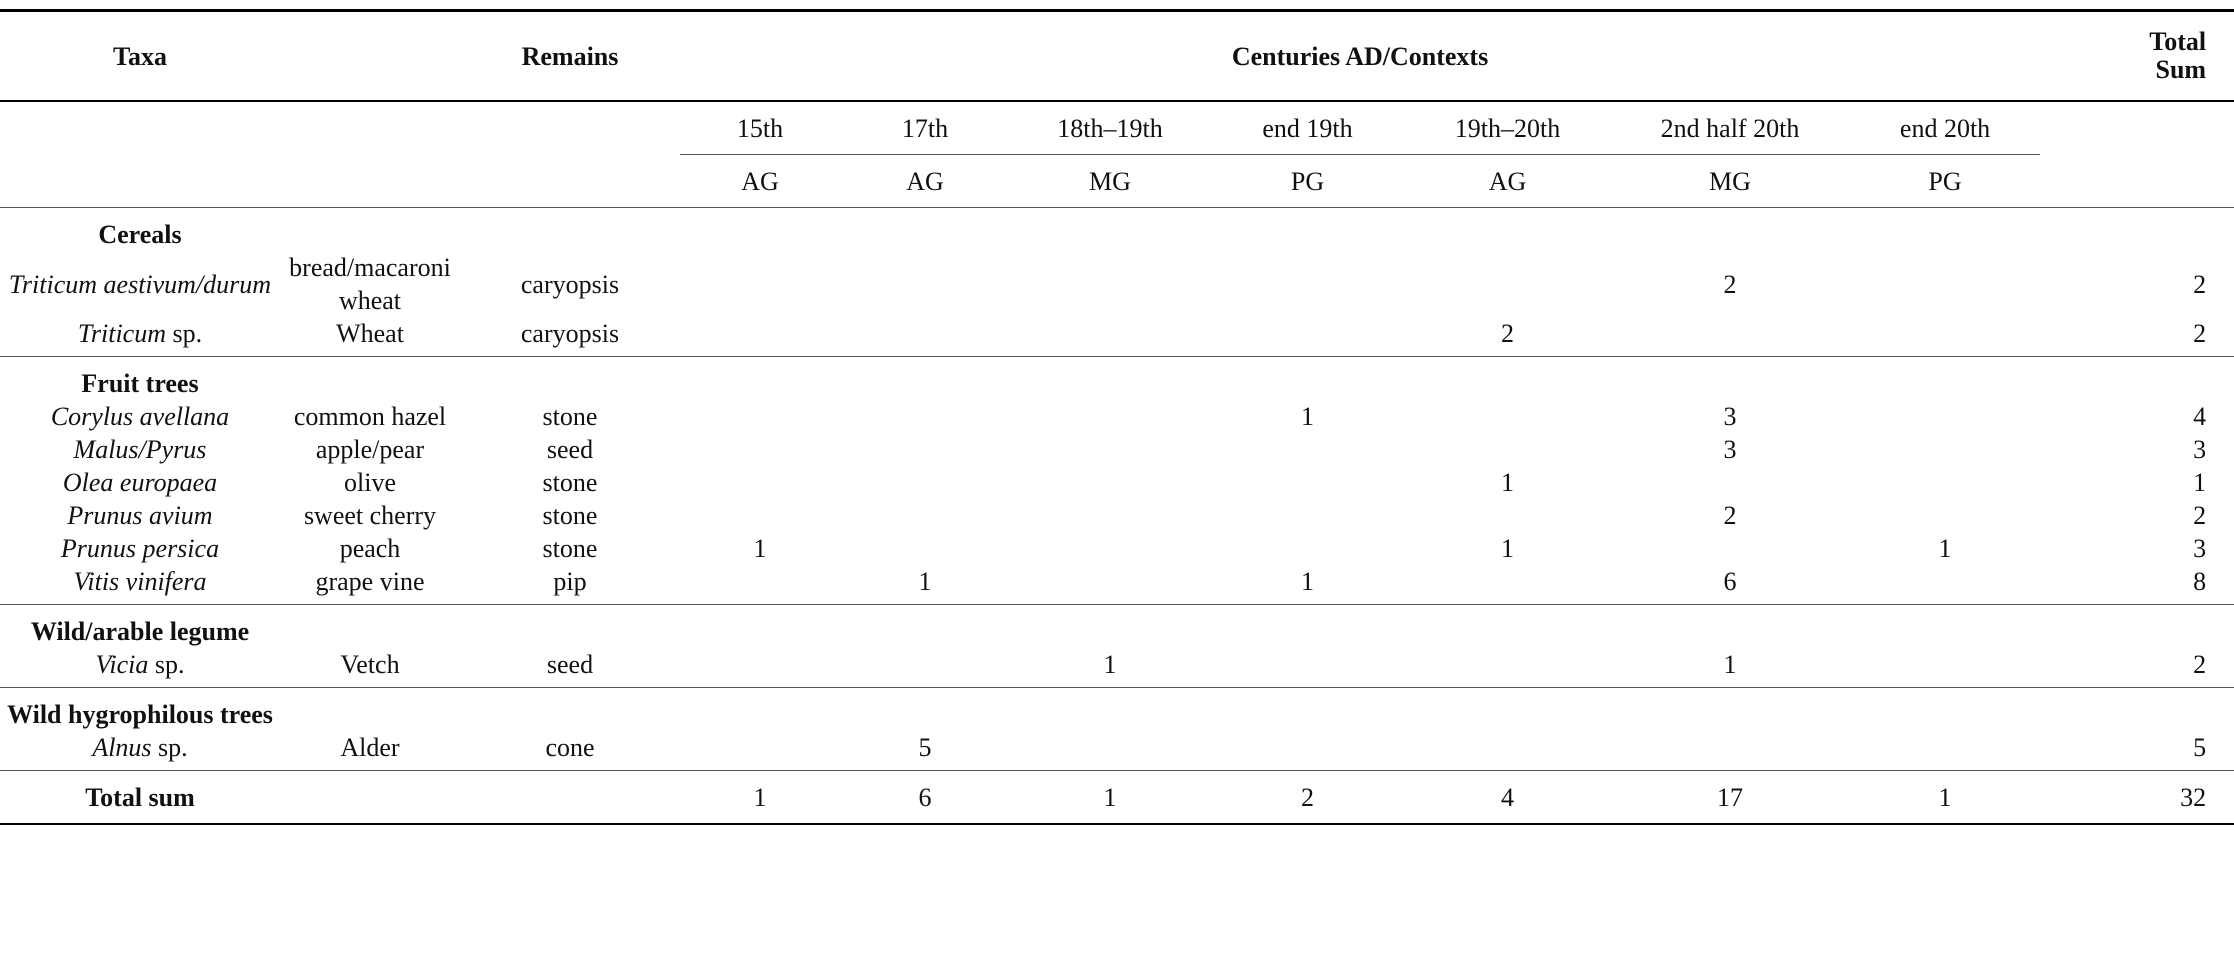  I want to click on taxon: Vicia, so click(122, 664).